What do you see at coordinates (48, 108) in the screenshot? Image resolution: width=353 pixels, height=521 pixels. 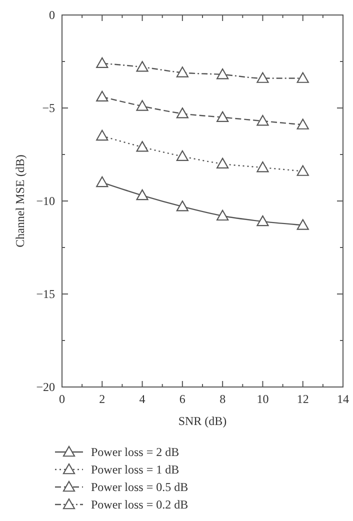 I see `y-tick-label: −5` at bounding box center [48, 108].